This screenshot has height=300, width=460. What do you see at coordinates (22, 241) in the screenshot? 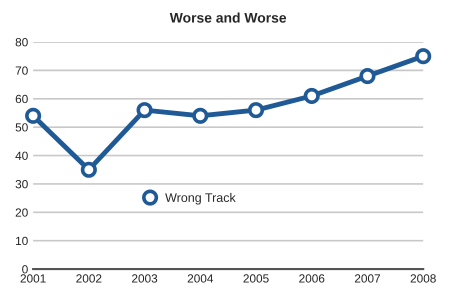
I see `y-tick-label: 10` at bounding box center [22, 241].